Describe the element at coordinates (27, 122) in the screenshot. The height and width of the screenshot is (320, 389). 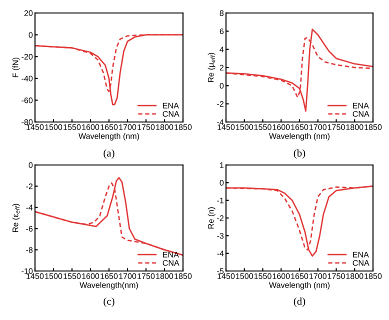
I see `y-tick-label: -80` at that location.